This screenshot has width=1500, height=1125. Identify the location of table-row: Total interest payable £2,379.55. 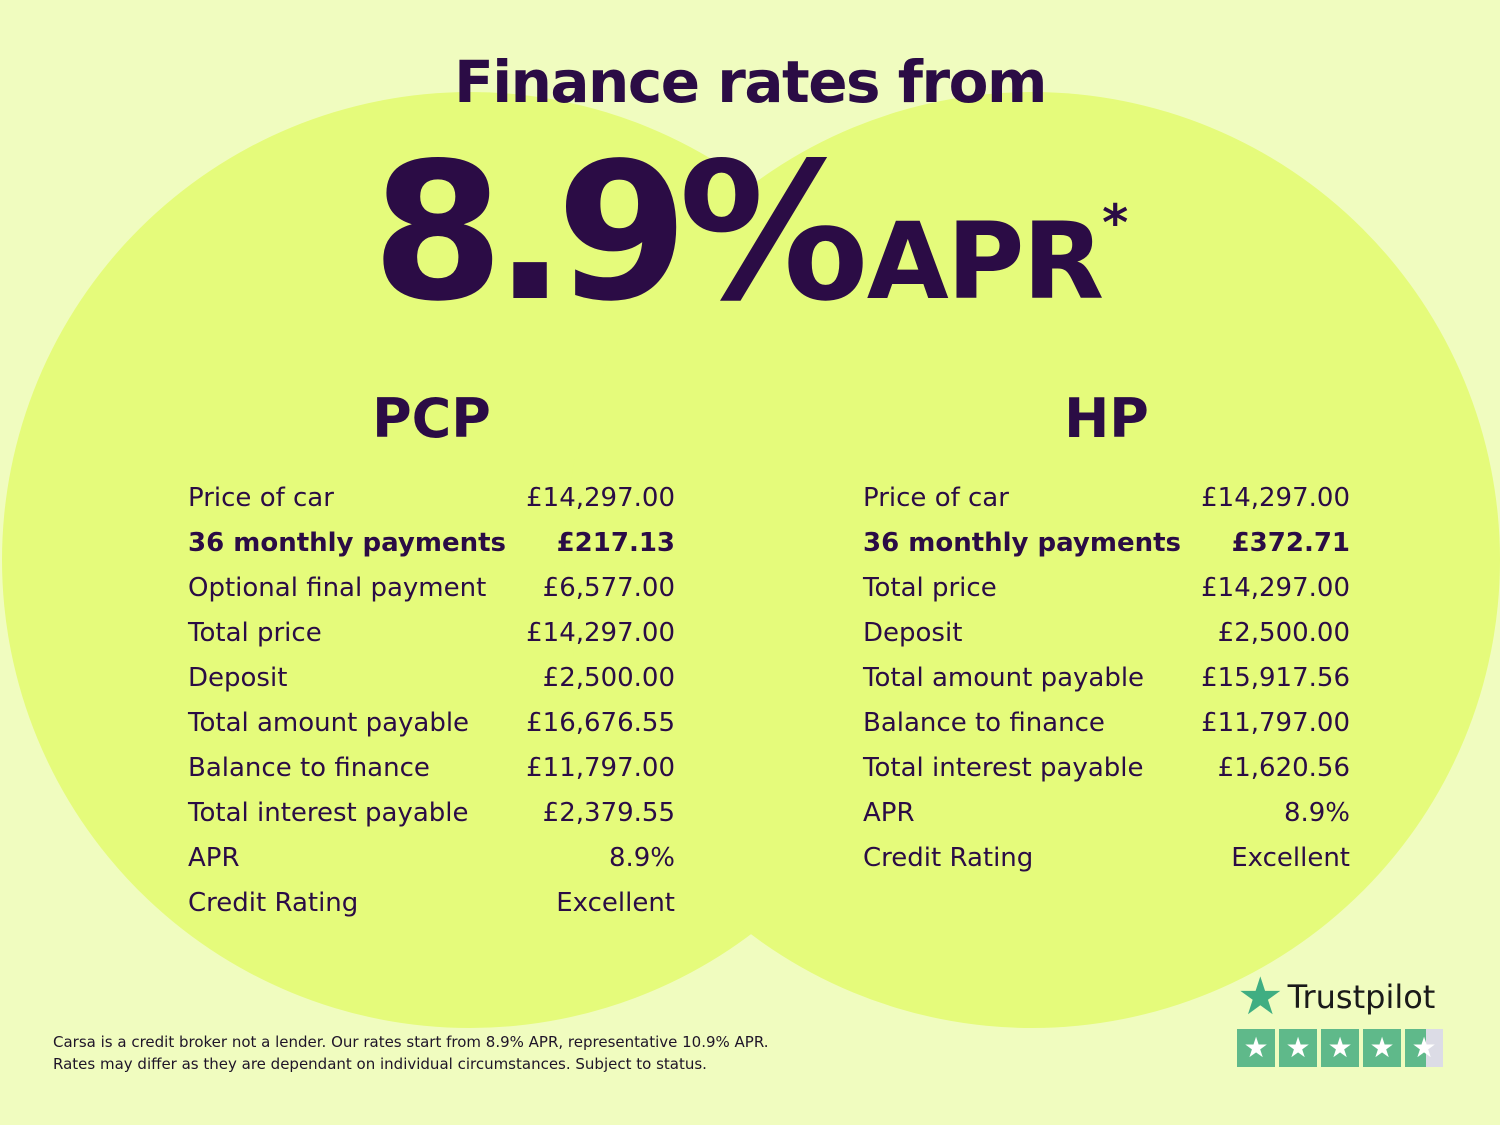
(431, 813).